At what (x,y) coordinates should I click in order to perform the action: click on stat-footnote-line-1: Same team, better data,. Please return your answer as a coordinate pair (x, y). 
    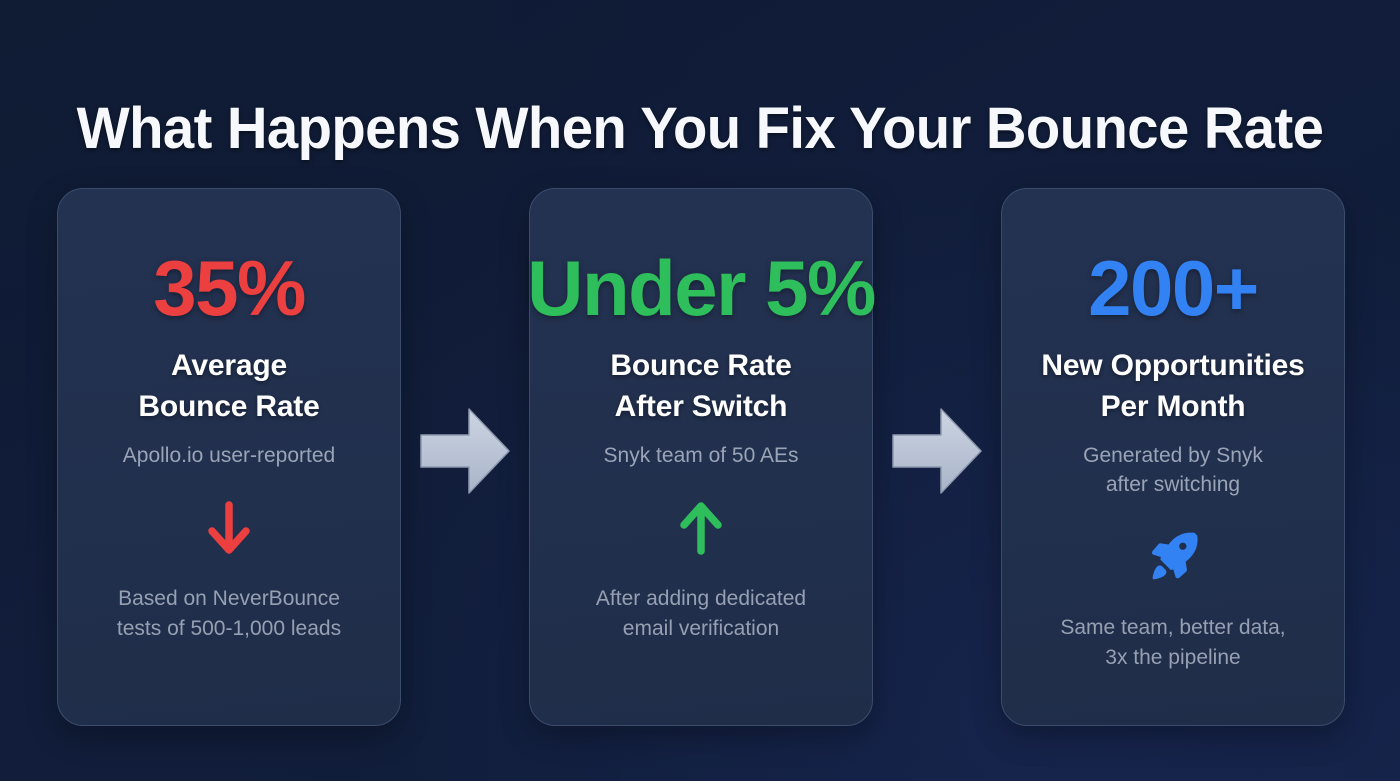
    Looking at the image, I should click on (1173, 627).